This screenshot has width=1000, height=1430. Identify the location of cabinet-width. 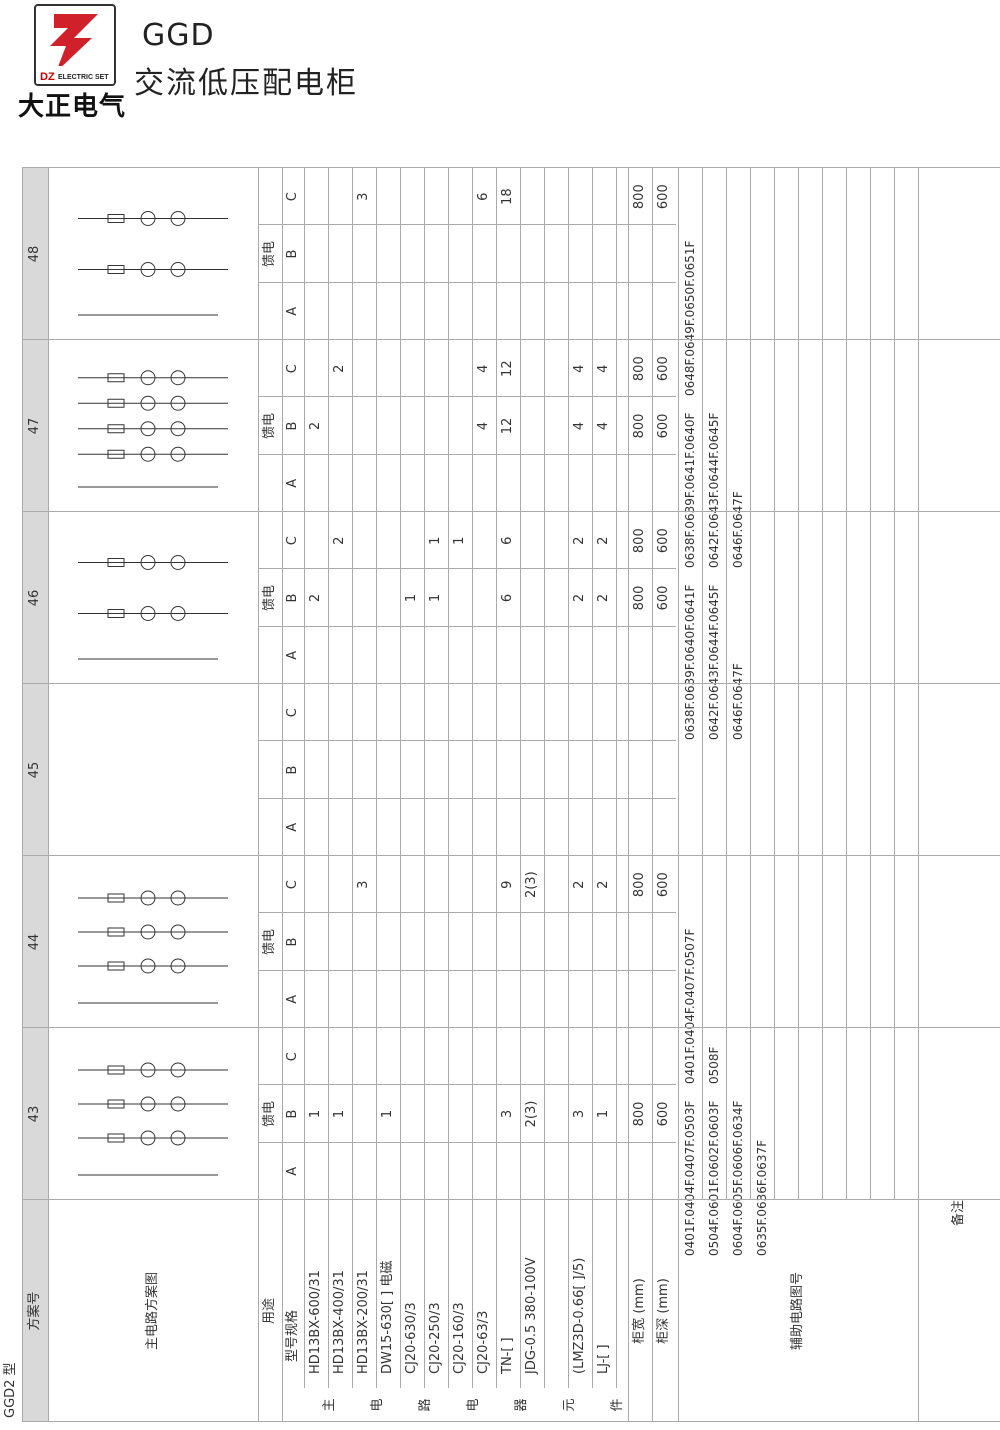
(640, 1171).